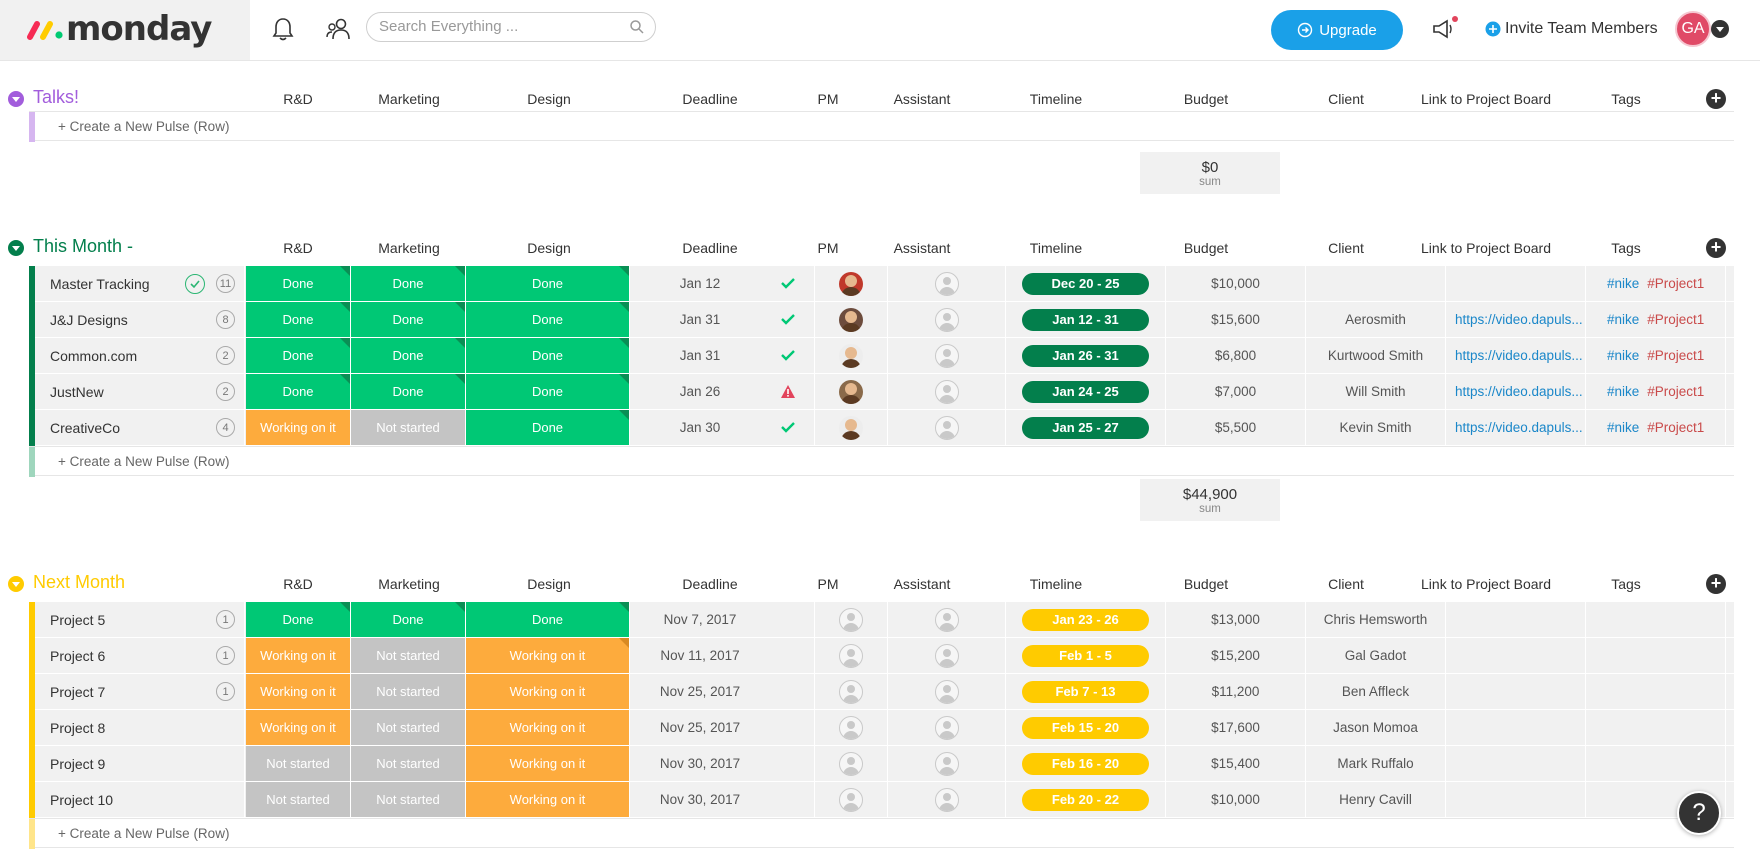 Image resolution: width=1760 pixels, height=854 pixels. What do you see at coordinates (225, 319) in the screenshot?
I see `updates-count-badge: 8` at bounding box center [225, 319].